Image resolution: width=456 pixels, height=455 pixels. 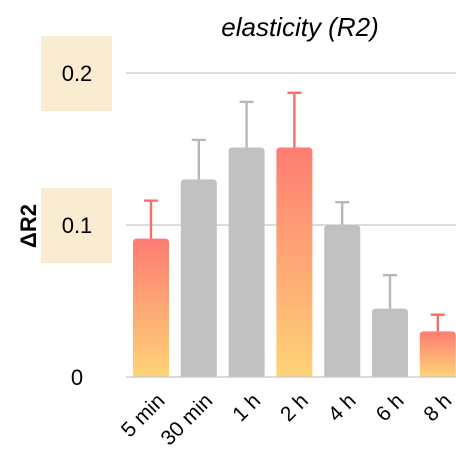 I want to click on y-axis-label: ΔR2, so click(x=28, y=226).